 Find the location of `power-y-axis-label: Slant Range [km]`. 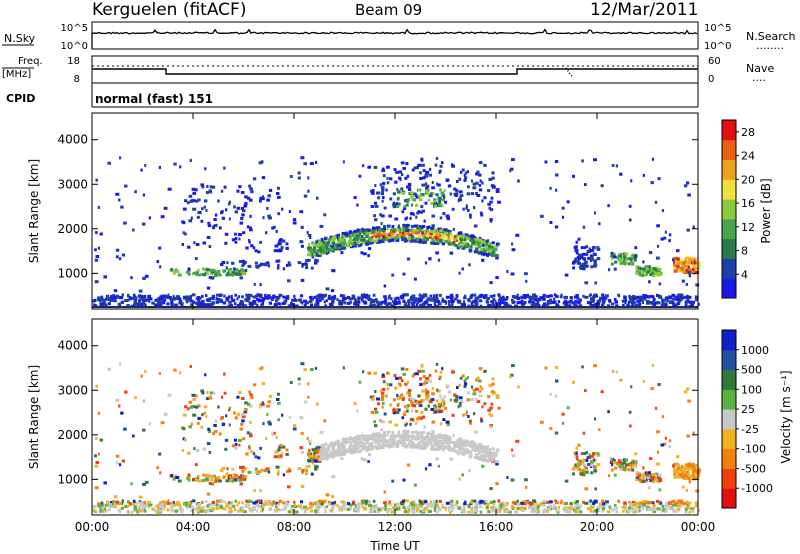

power-y-axis-label: Slant Range [km] is located at coordinates (34, 211).